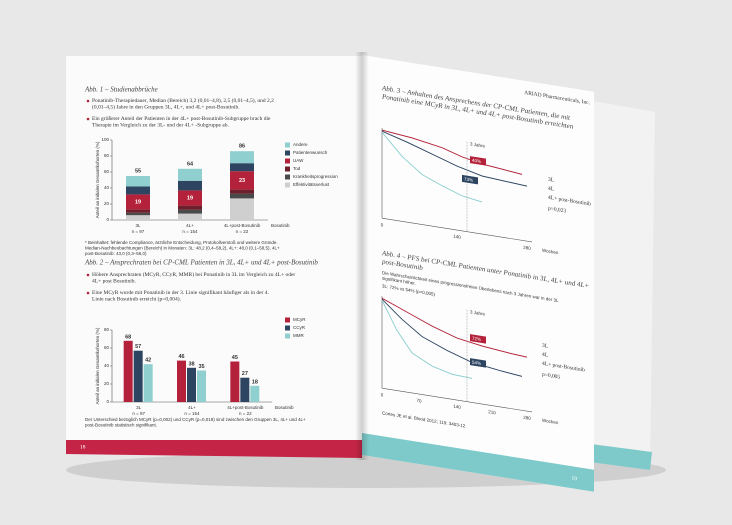  Describe the element at coordinates (192, 407) in the screenshot. I see `x-tick-label: 4L+` at that location.